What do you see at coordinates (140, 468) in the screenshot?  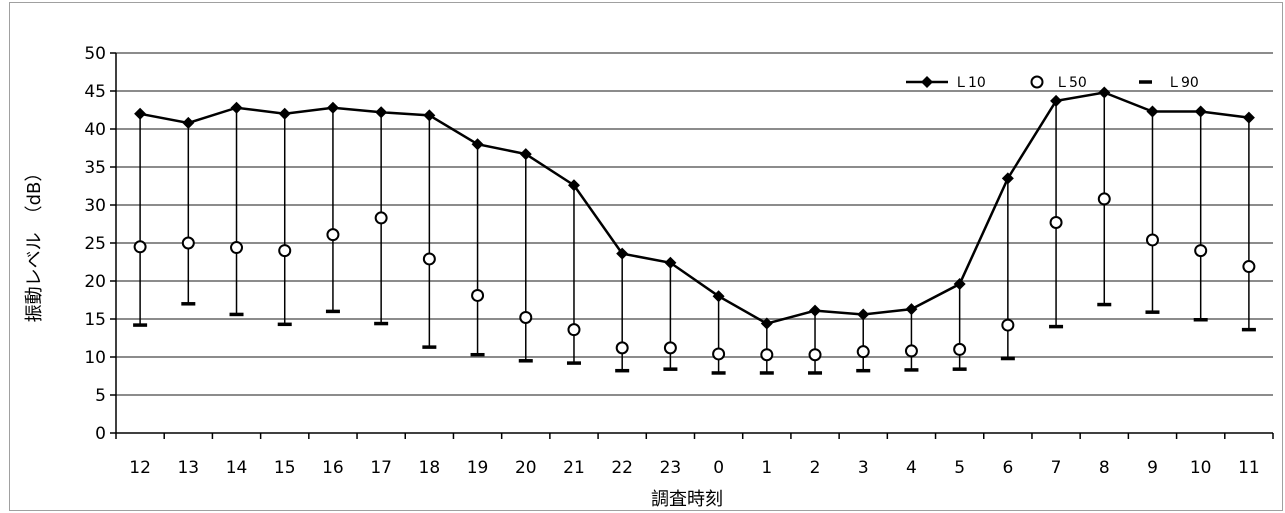 I see `x-tick-label: 12` at bounding box center [140, 468].